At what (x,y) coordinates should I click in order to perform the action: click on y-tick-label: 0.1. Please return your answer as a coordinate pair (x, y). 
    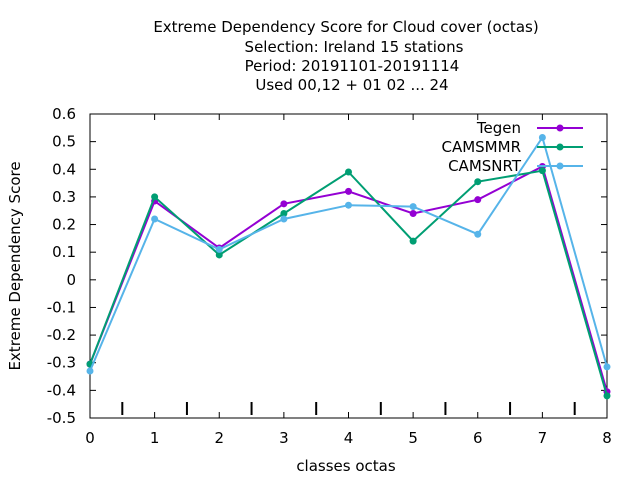
    Looking at the image, I should click on (64, 252).